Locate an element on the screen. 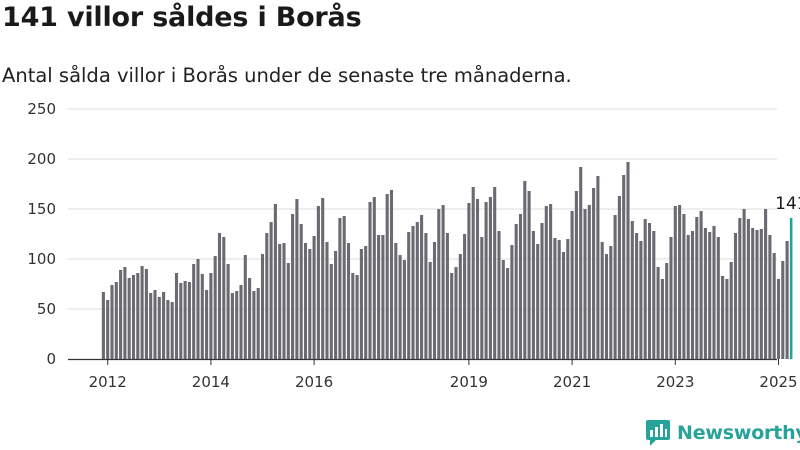 The height and width of the screenshot is (450, 800). newsworthy-logo: Newsworthy is located at coordinates (722, 433).